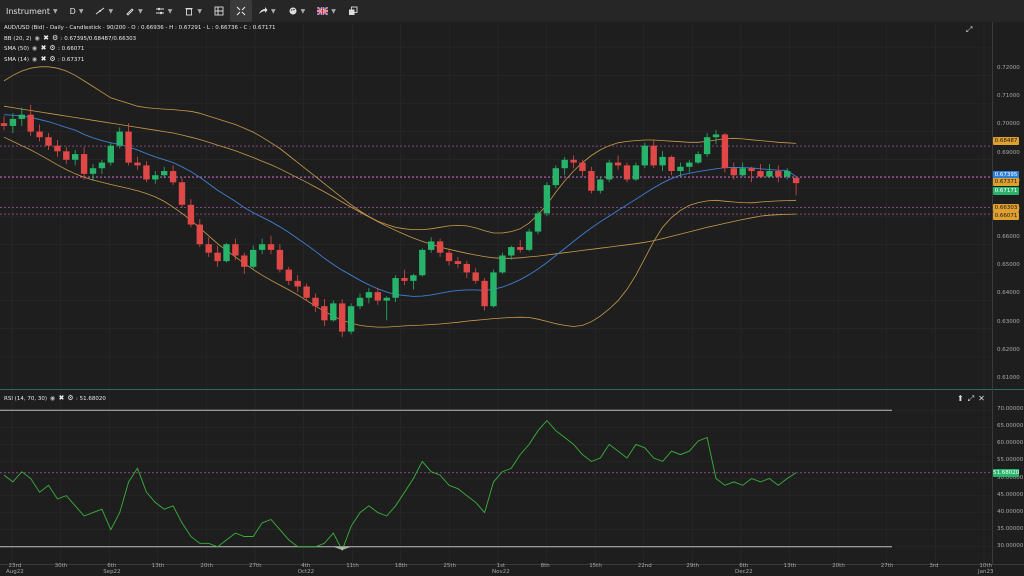 This screenshot has height=576, width=1024. I want to click on time-tick-day: 20th, so click(838, 566).